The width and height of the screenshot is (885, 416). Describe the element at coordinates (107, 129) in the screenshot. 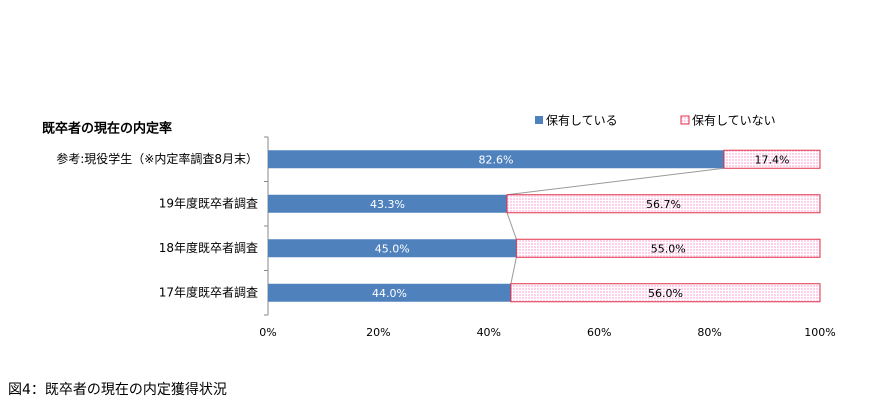

I see `chart-title: 既卒者の現在の内定率` at that location.